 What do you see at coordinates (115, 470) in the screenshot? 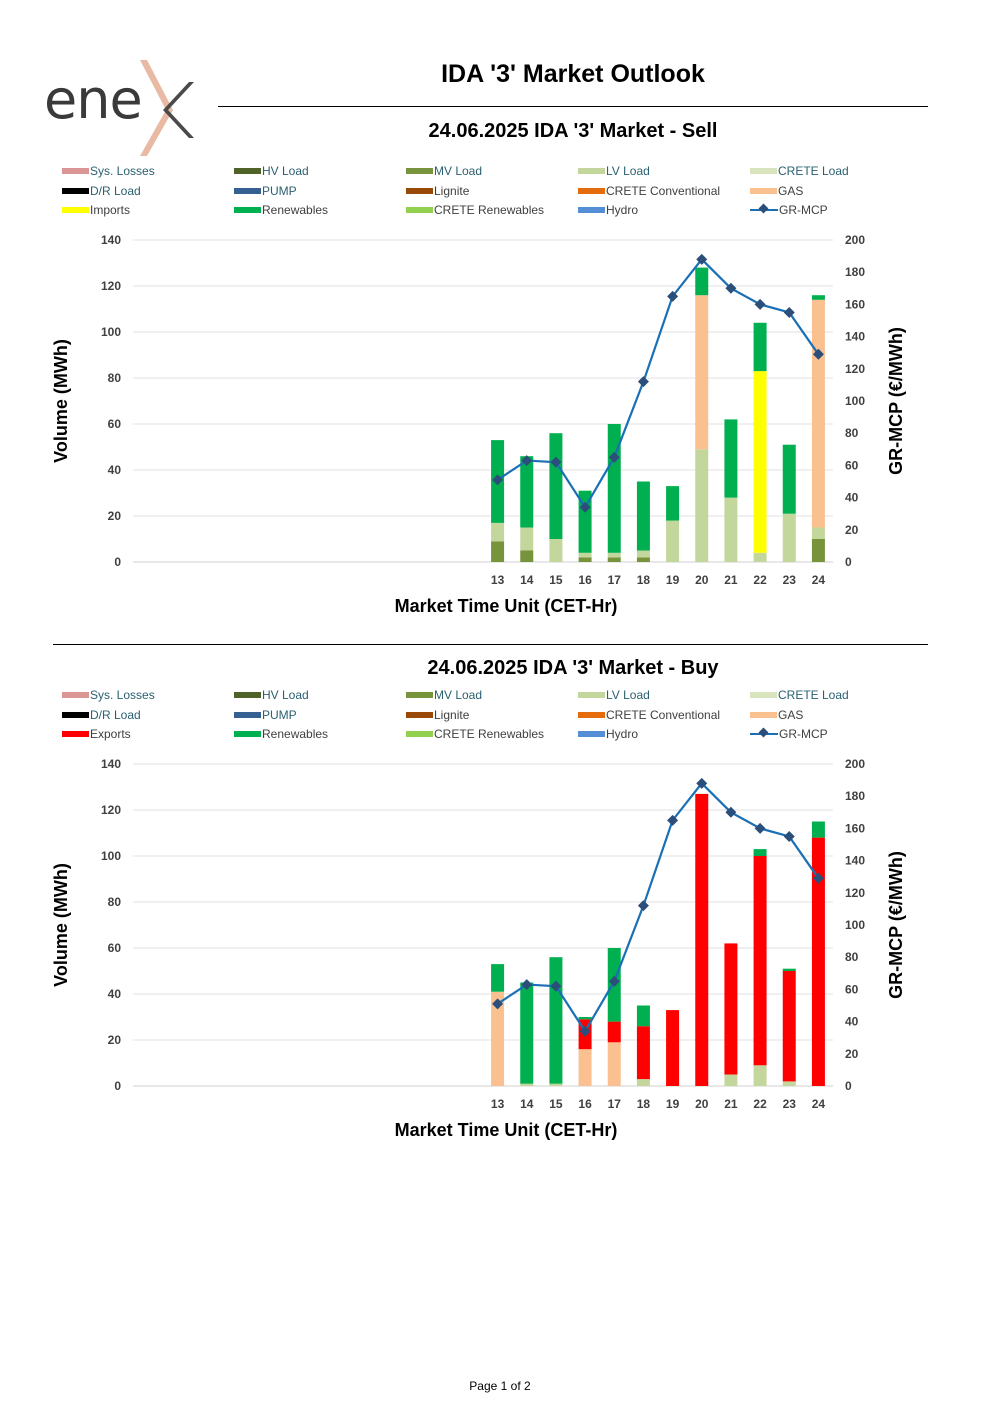
I see `y-tick-label: 40` at bounding box center [115, 470].